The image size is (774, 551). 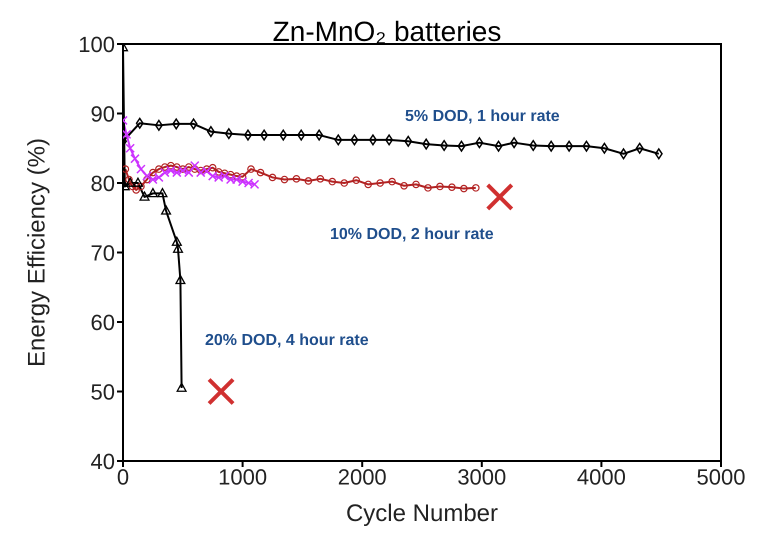 What do you see at coordinates (601, 477) in the screenshot?
I see `x-tick-label: 4000` at bounding box center [601, 477].